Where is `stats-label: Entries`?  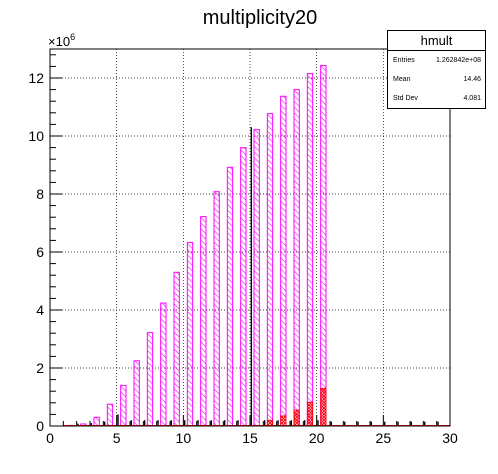
stats-label: Entries is located at coordinates (404, 60).